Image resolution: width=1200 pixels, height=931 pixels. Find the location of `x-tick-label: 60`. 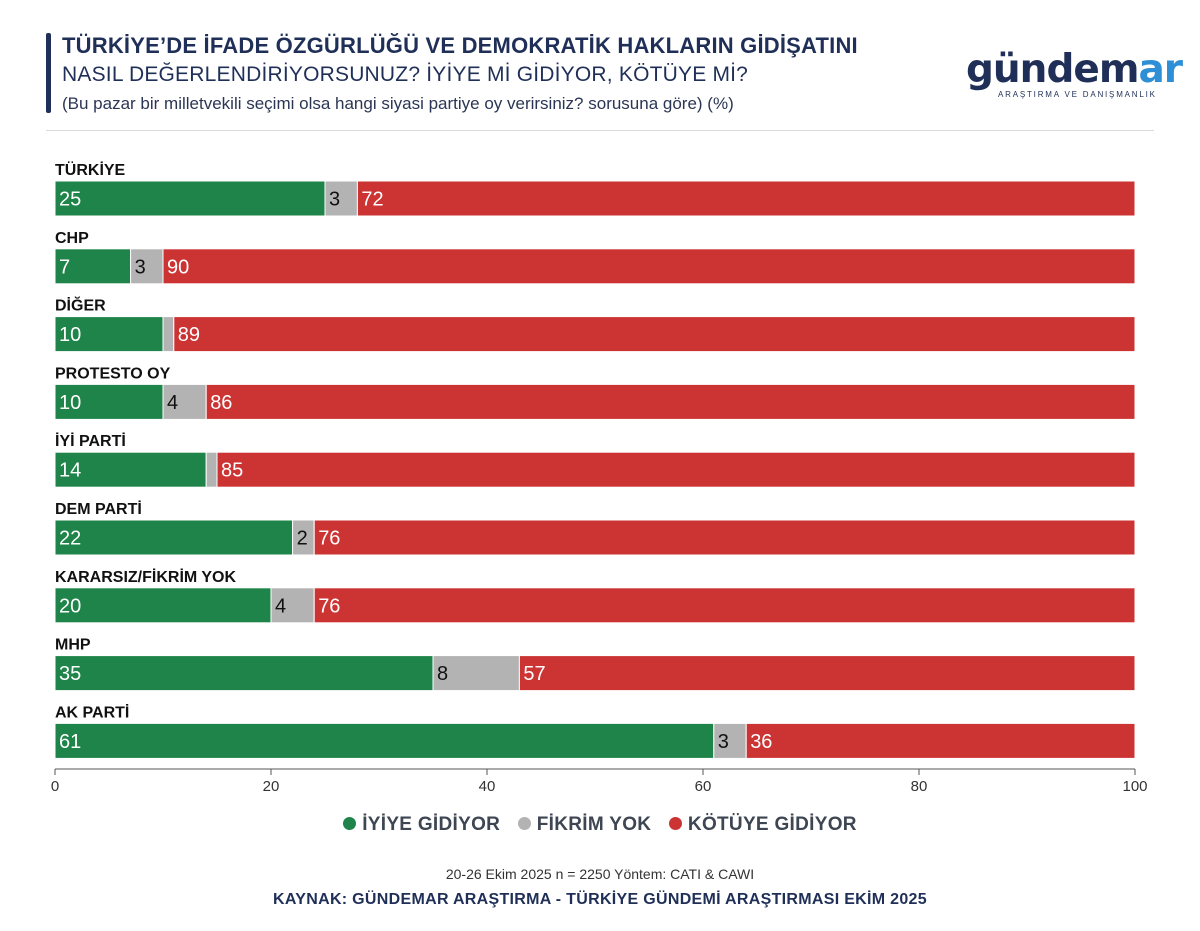

x-tick-label: 60 is located at coordinates (703, 786).